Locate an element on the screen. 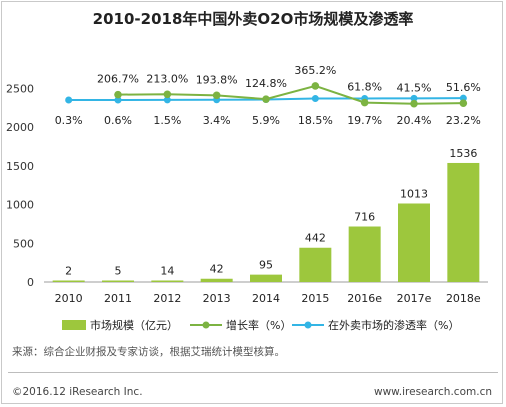 The height and width of the screenshot is (407, 506). y-tick-label: 500 is located at coordinates (23, 243).